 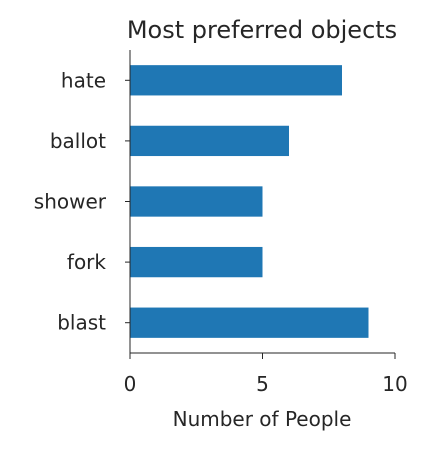 I want to click on bar-shower, so click(x=196, y=201).